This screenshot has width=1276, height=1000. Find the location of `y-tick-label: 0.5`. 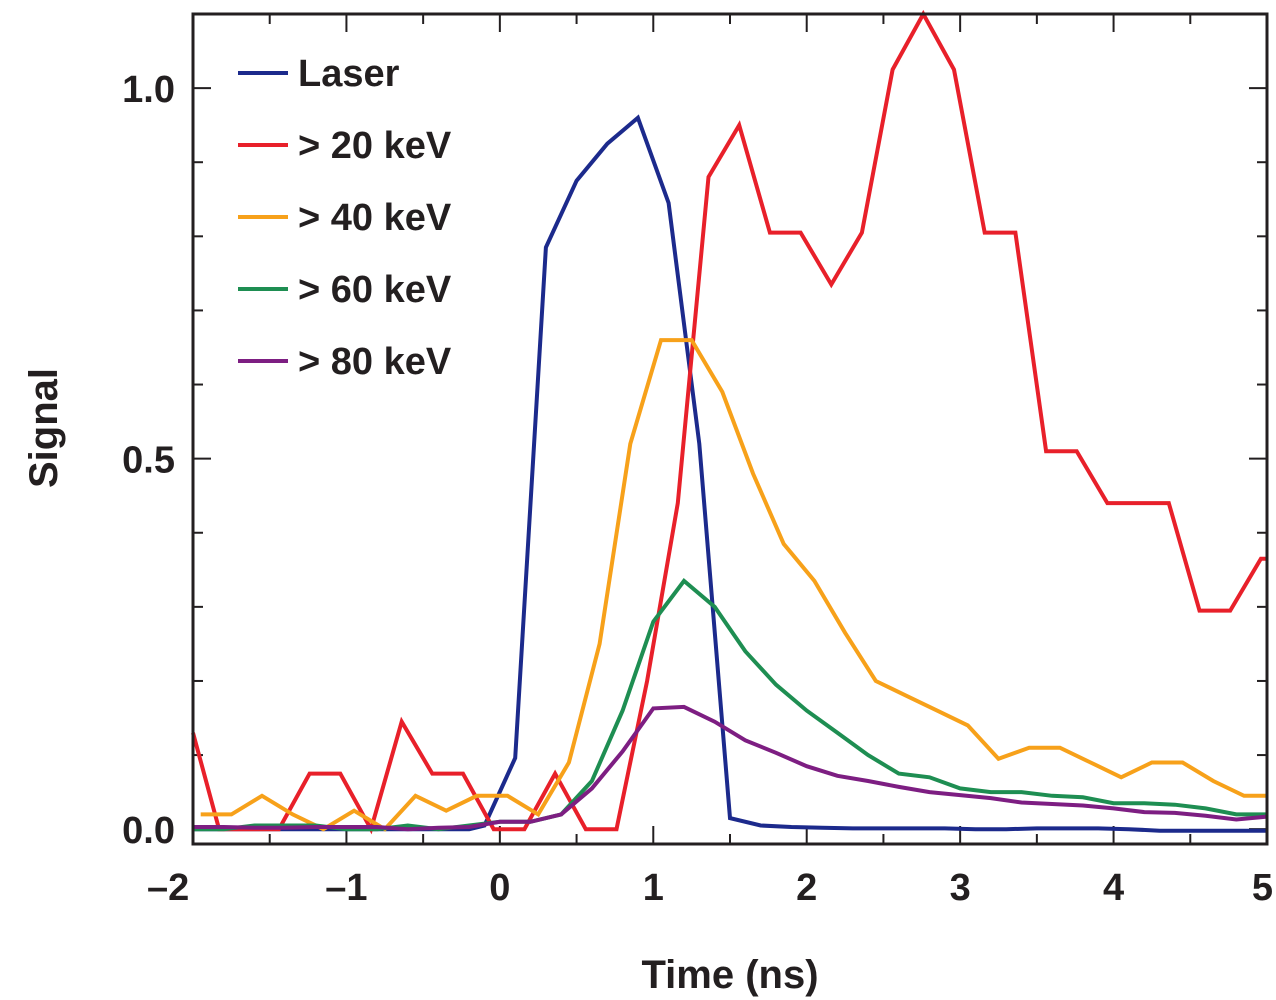

y-tick-label: 0.5 is located at coordinates (148, 461).